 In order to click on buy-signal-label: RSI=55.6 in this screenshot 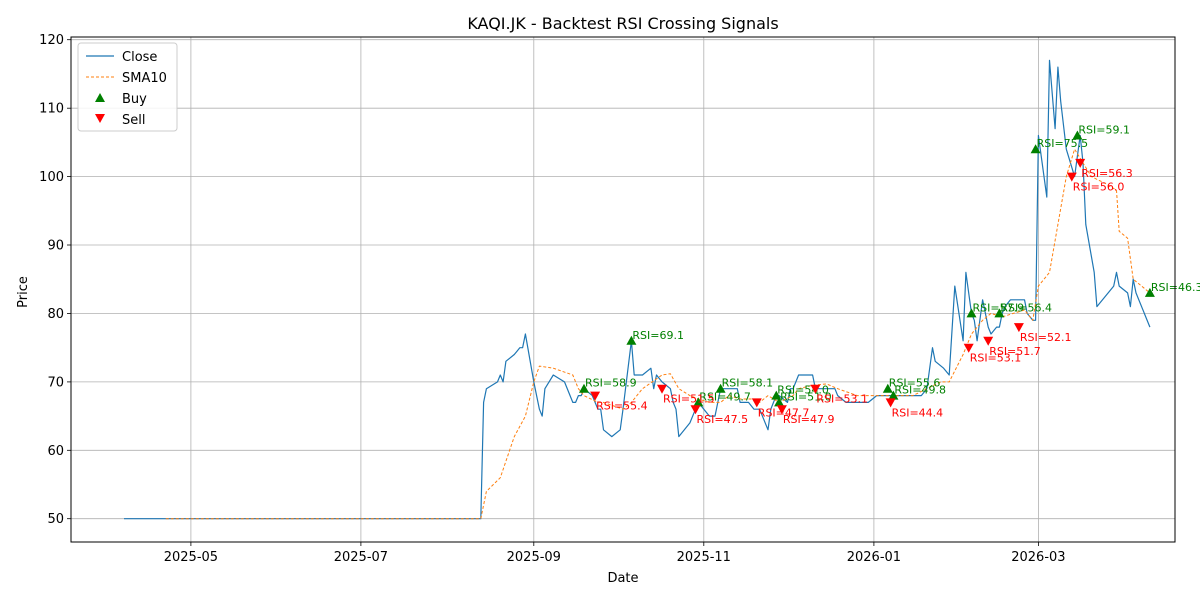, I will do `click(915, 383)`.